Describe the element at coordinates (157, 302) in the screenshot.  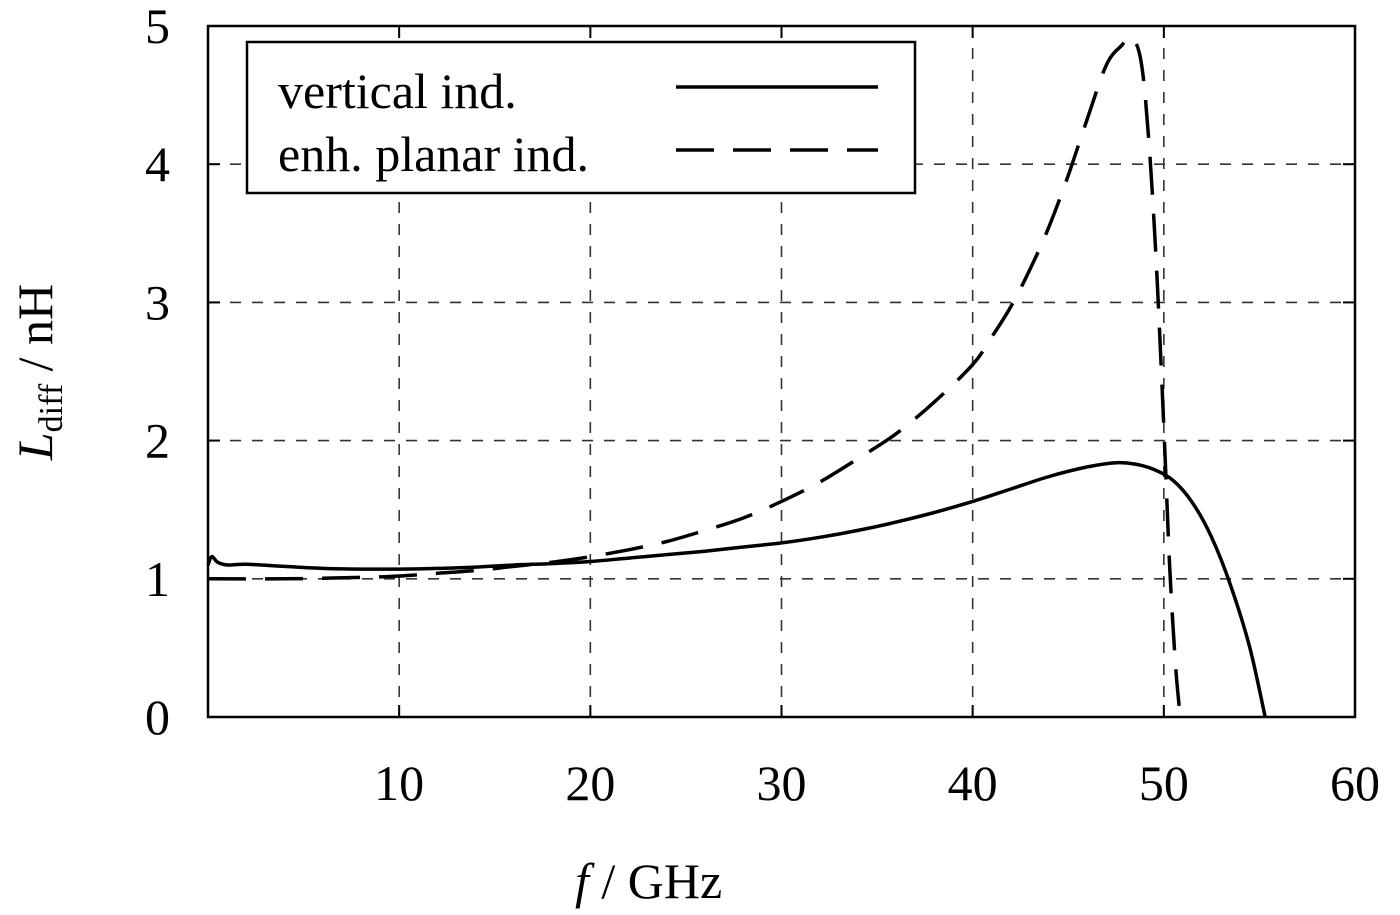
I see `y-tick-label: 3` at that location.